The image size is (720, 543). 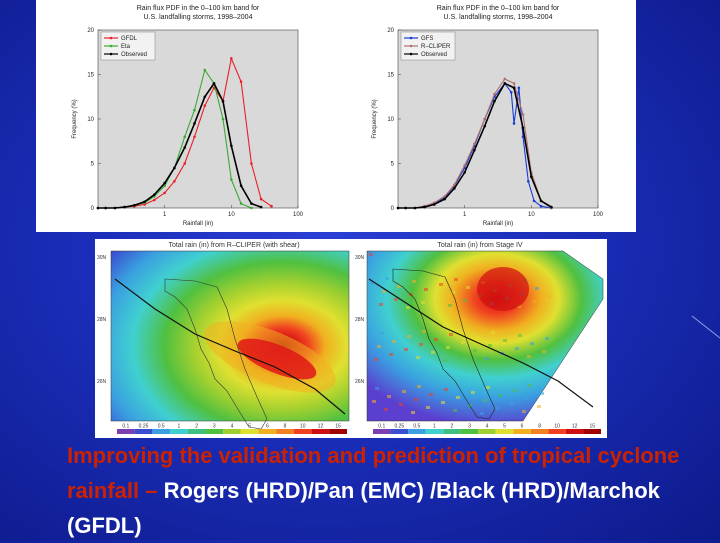 I want to click on x-tick-label: 1, so click(x=465, y=215).